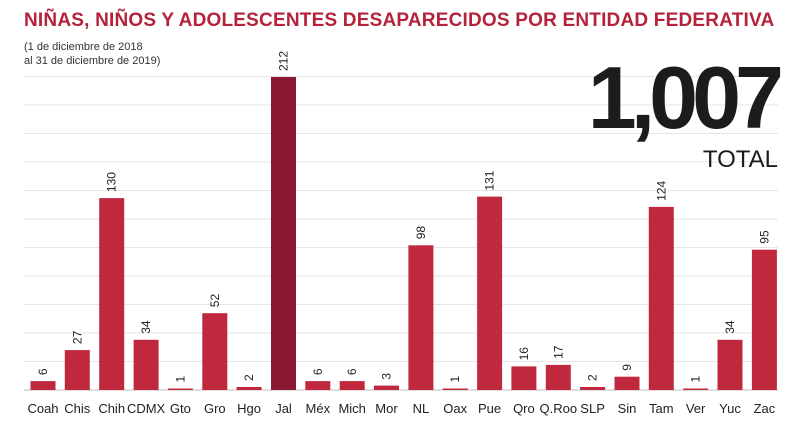 The width and height of the screenshot is (800, 422). I want to click on category-label: Méx, so click(318, 408).